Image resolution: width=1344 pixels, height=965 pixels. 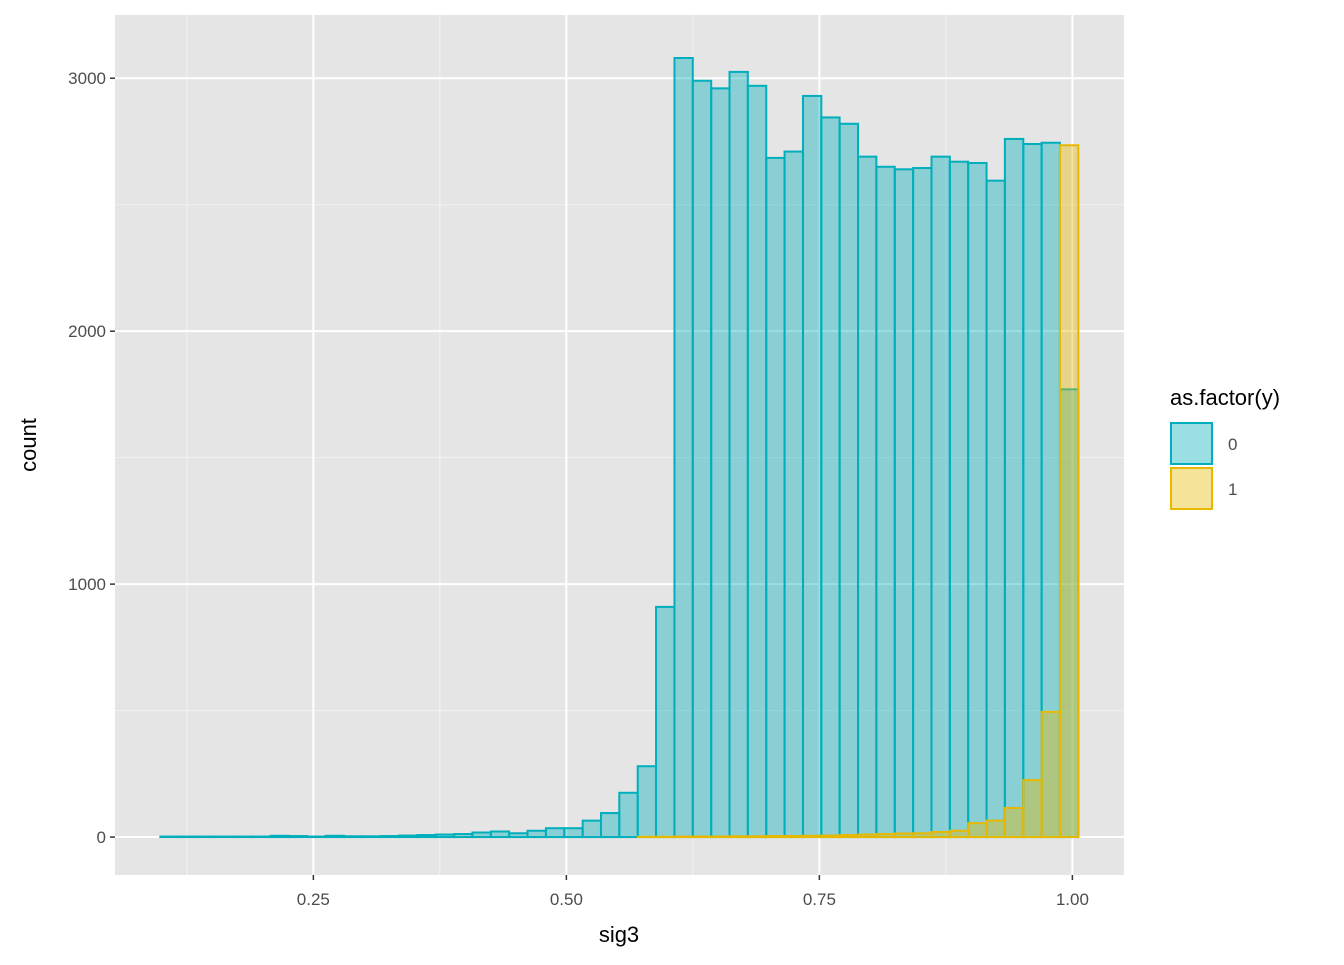 What do you see at coordinates (619, 934) in the screenshot?
I see `x-axis-title: sig3` at bounding box center [619, 934].